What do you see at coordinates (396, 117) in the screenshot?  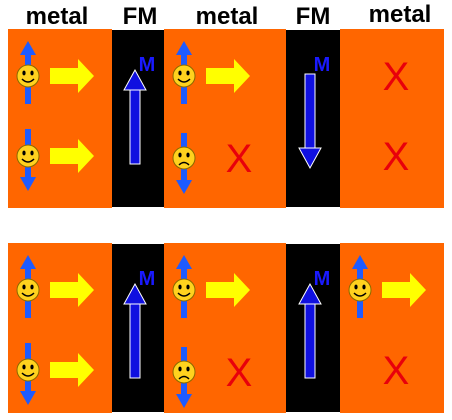 I see `metal-region-3: XX` at bounding box center [396, 117].